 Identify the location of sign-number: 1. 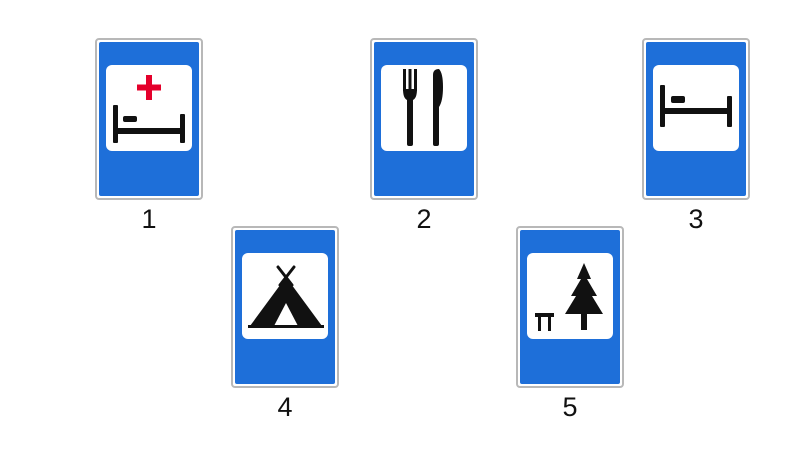
(149, 219).